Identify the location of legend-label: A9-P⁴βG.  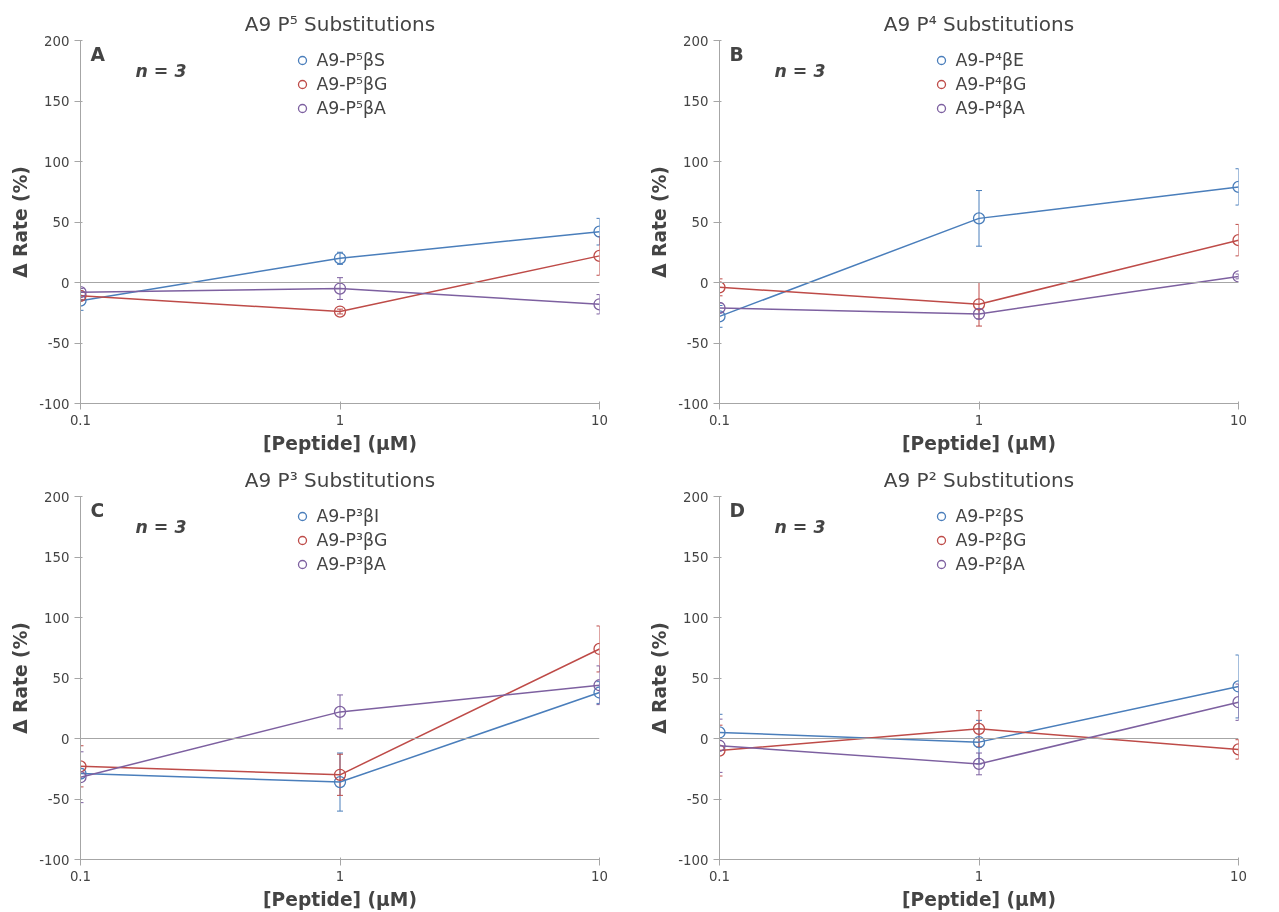
(991, 84).